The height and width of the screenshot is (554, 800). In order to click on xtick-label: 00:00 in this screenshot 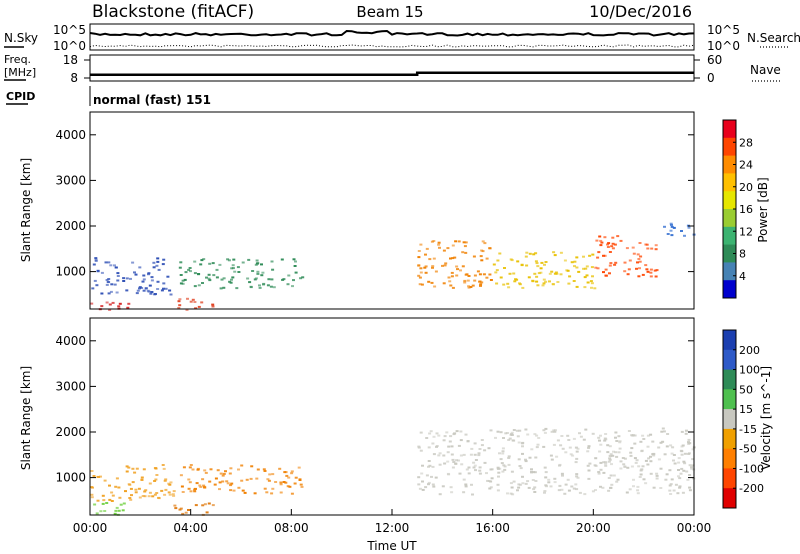, I will do `click(90, 528)`.